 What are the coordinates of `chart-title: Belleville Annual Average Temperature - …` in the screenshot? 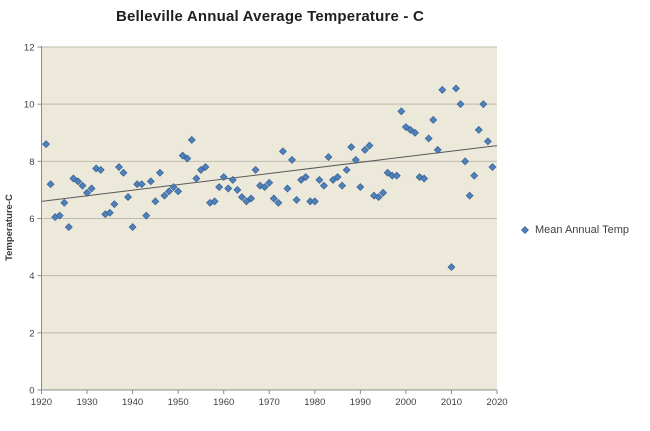 It's located at (270, 16).